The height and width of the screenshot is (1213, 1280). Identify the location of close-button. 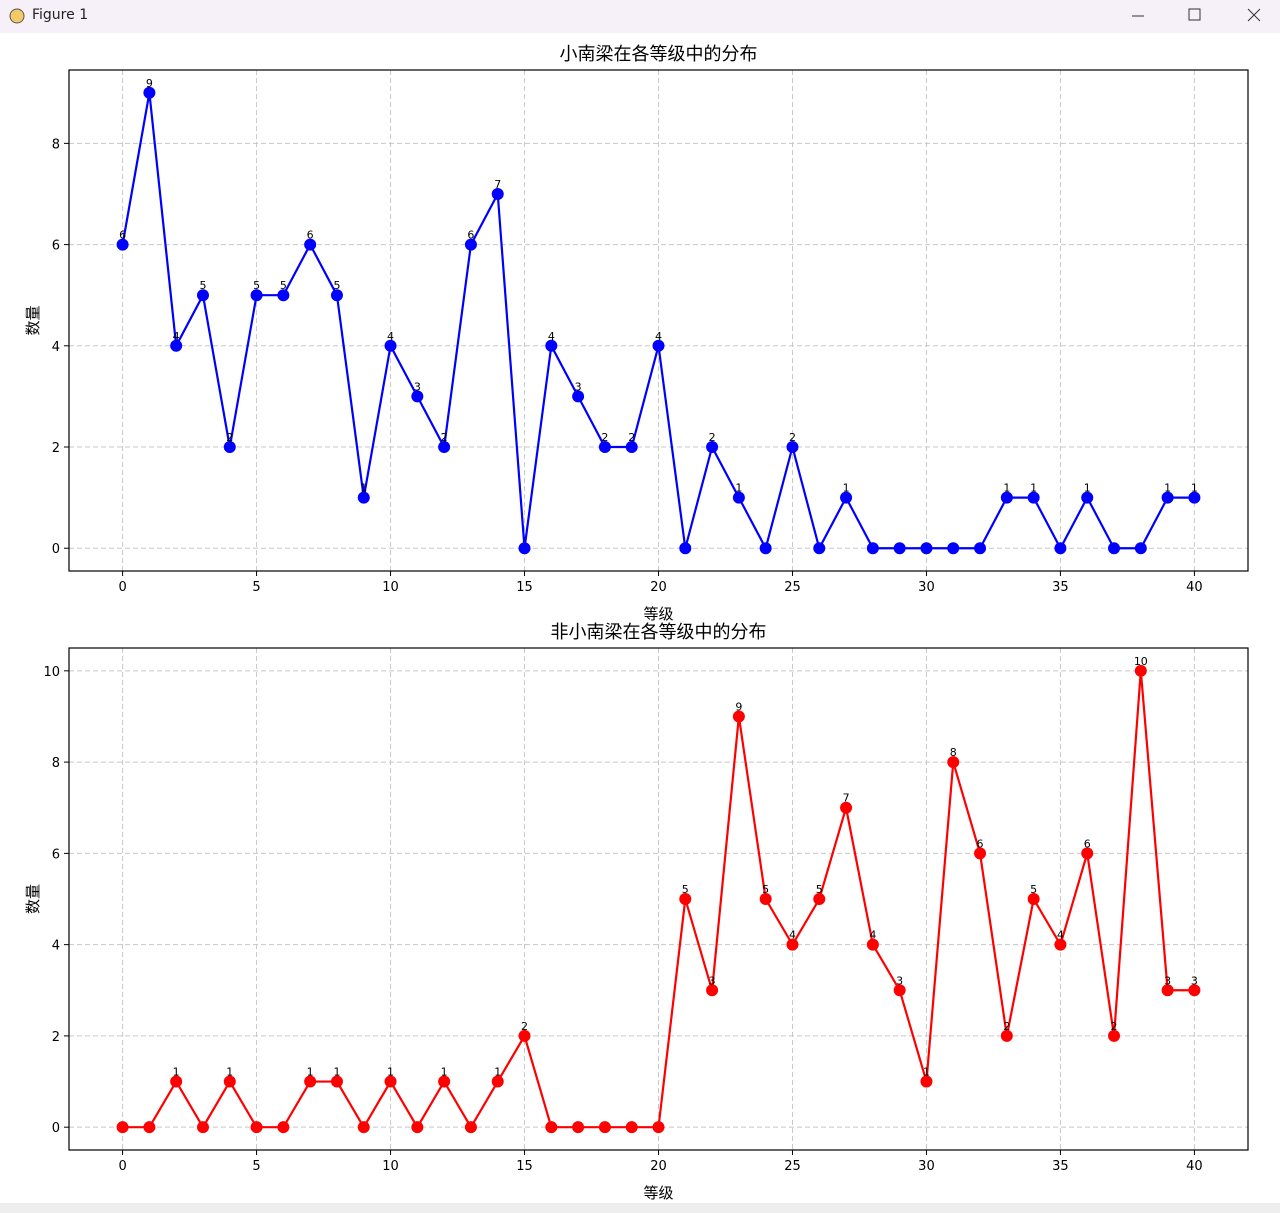
(1254, 15).